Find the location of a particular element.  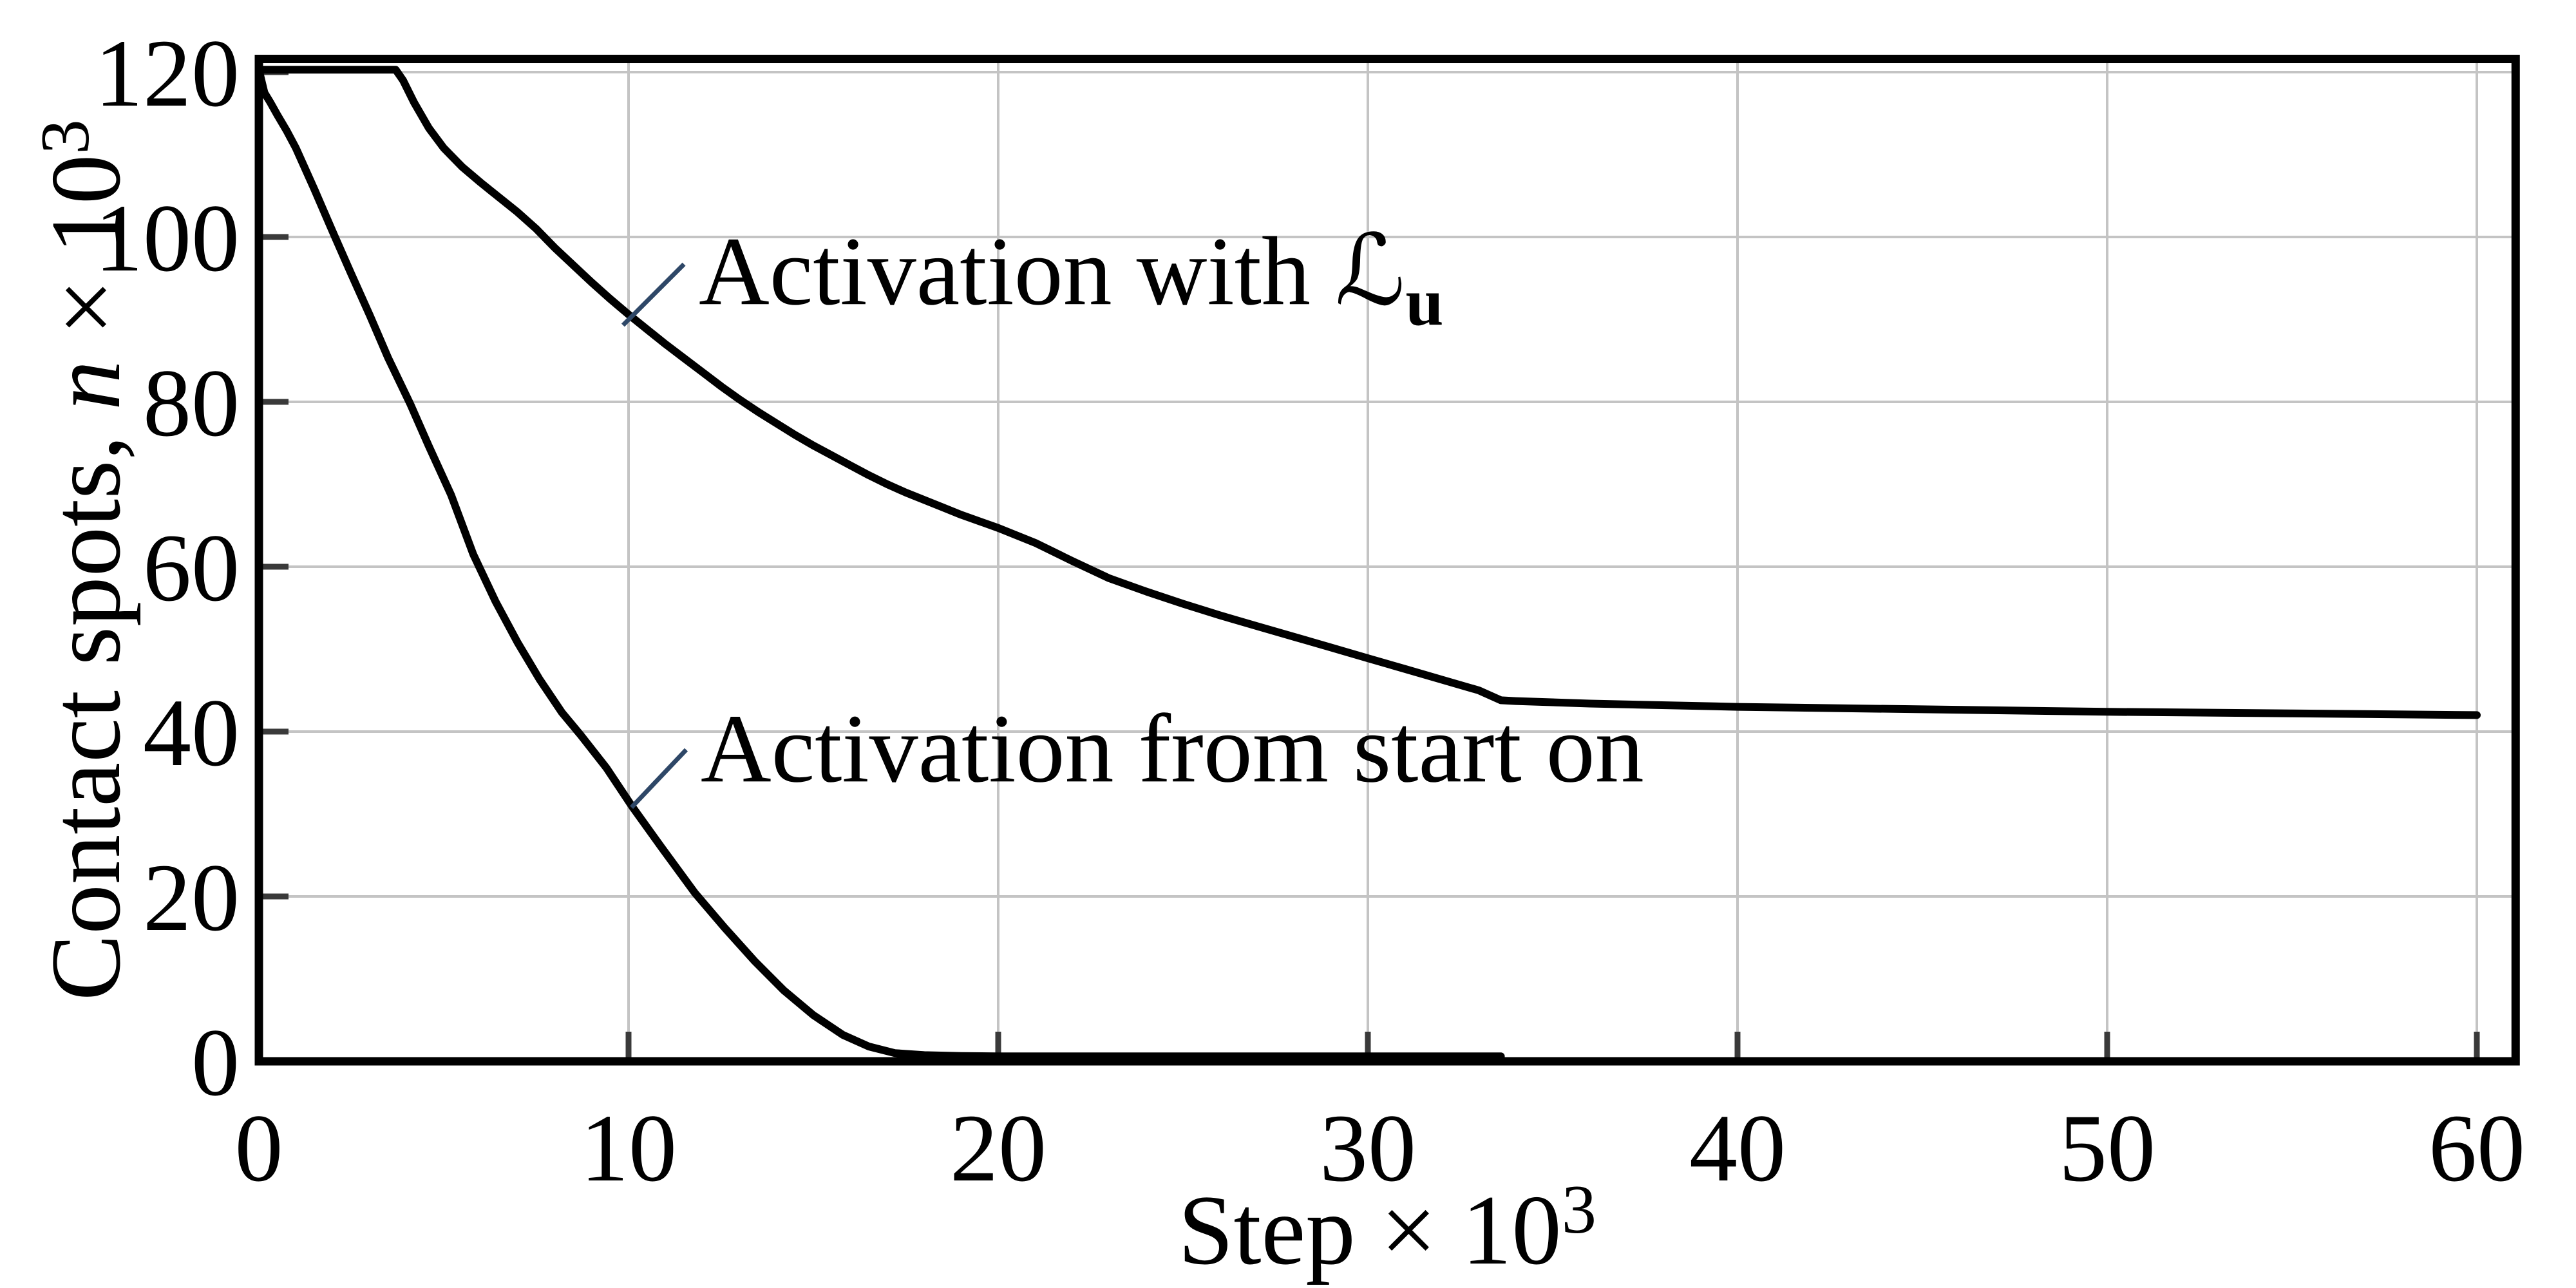

annotation-label-0-part: Activation with ℒ is located at coordinates (1052, 271).